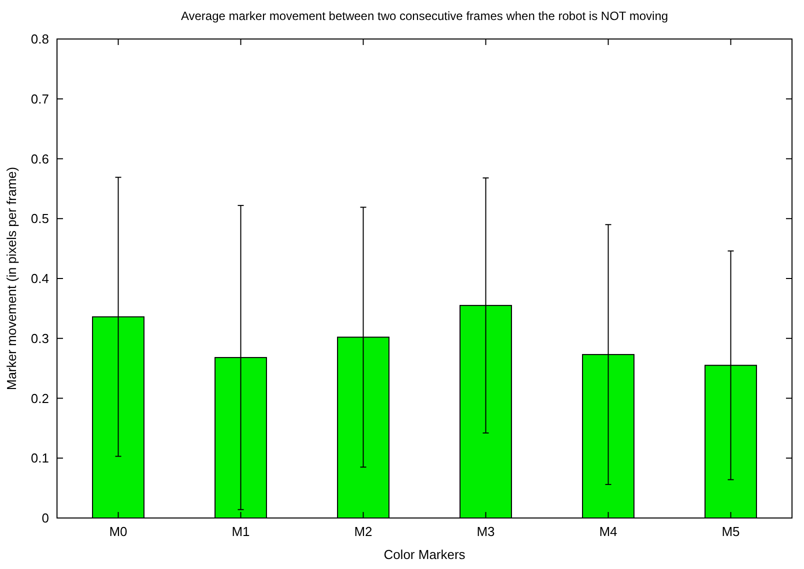 The width and height of the screenshot is (804, 569). What do you see at coordinates (731, 531) in the screenshot?
I see `x-tick-label: M5` at bounding box center [731, 531].